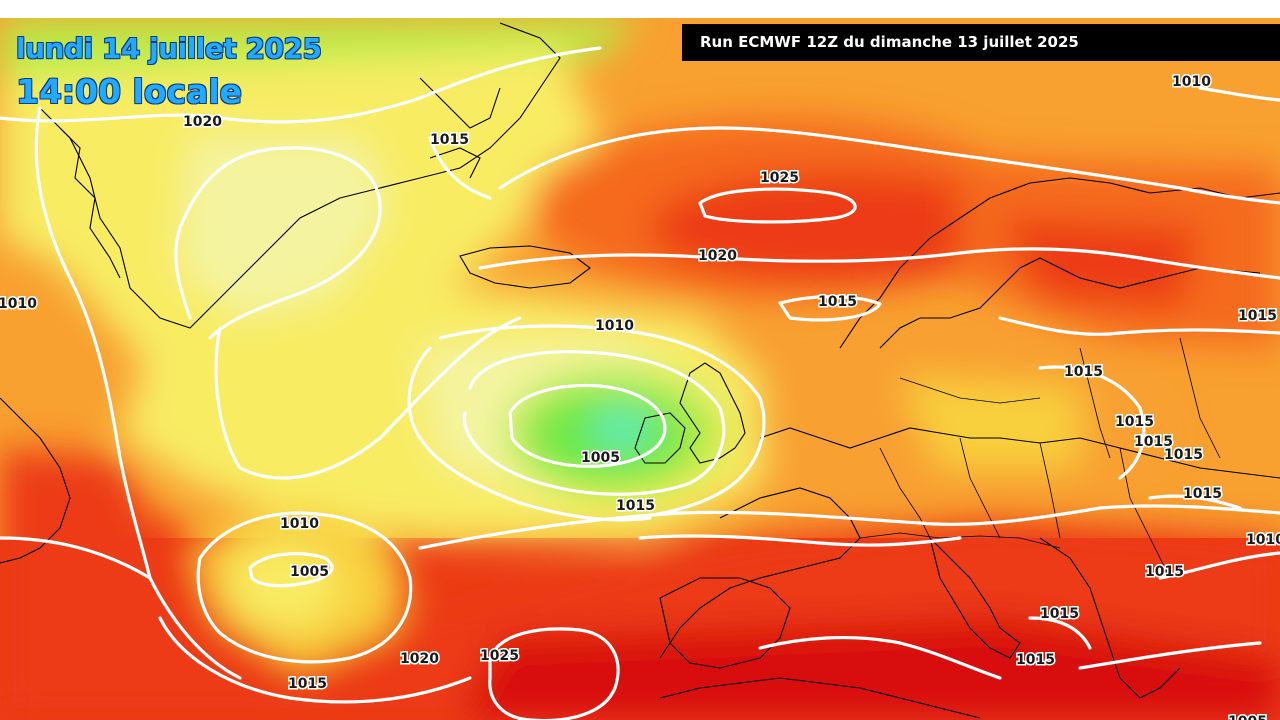  Describe the element at coordinates (640, 9) in the screenshot. I see `top-strip` at that location.